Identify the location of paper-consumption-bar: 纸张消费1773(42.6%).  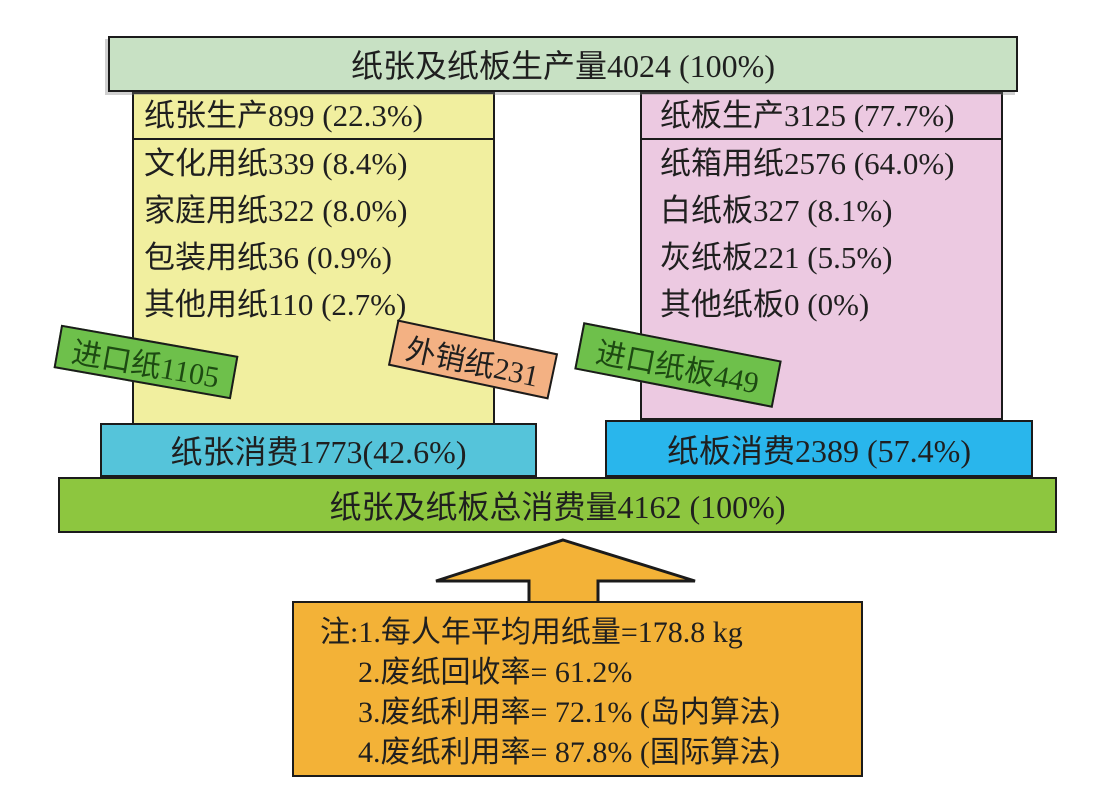
(318, 450).